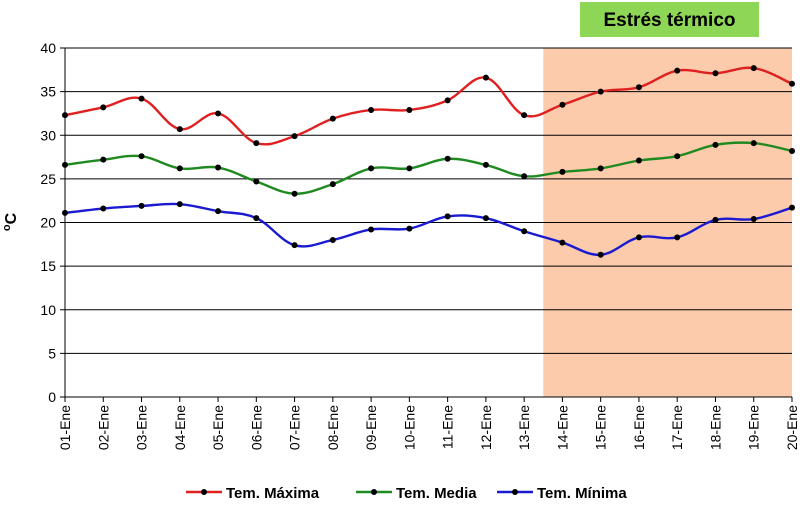  Describe the element at coordinates (582, 493) in the screenshot. I see `legend-label-min: Tem. Mínima` at that location.